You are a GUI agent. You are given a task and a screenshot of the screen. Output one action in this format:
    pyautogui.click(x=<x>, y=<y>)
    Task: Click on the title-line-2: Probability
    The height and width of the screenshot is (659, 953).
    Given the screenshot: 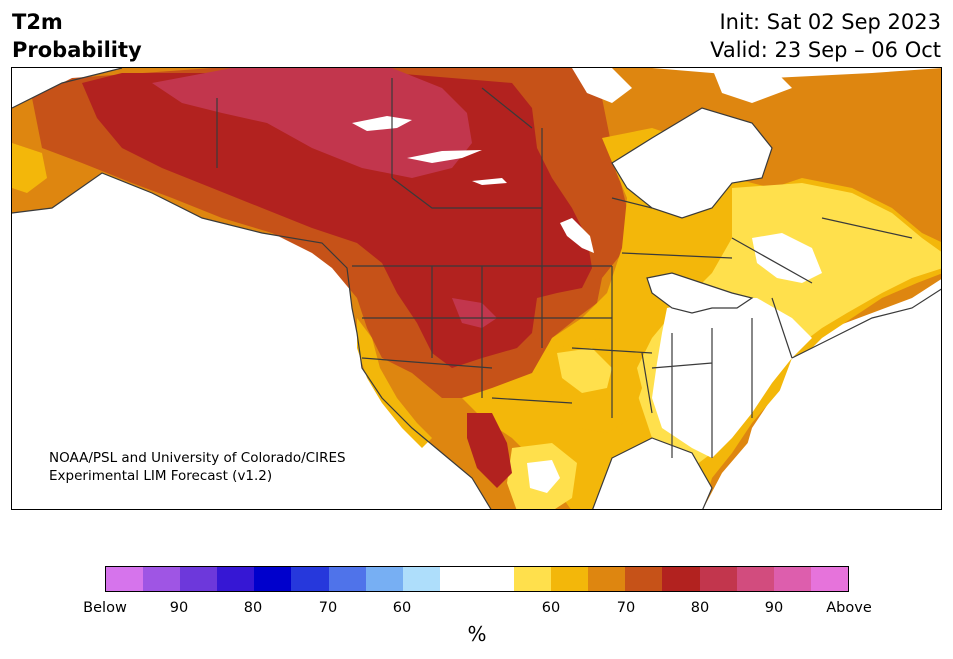 What is the action you would take?
    pyautogui.click(x=77, y=50)
    